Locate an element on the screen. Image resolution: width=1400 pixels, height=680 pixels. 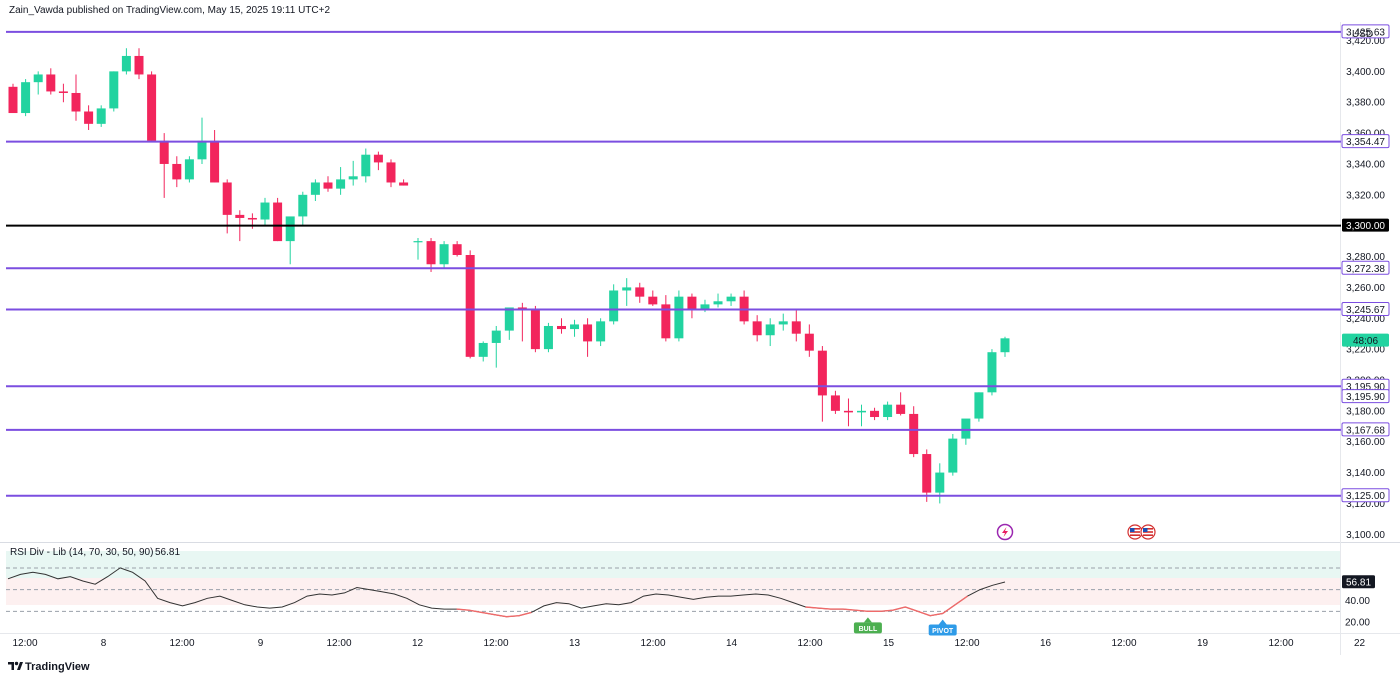
rsi-guides: 20.00 40.00 is located at coordinates (688, 598).